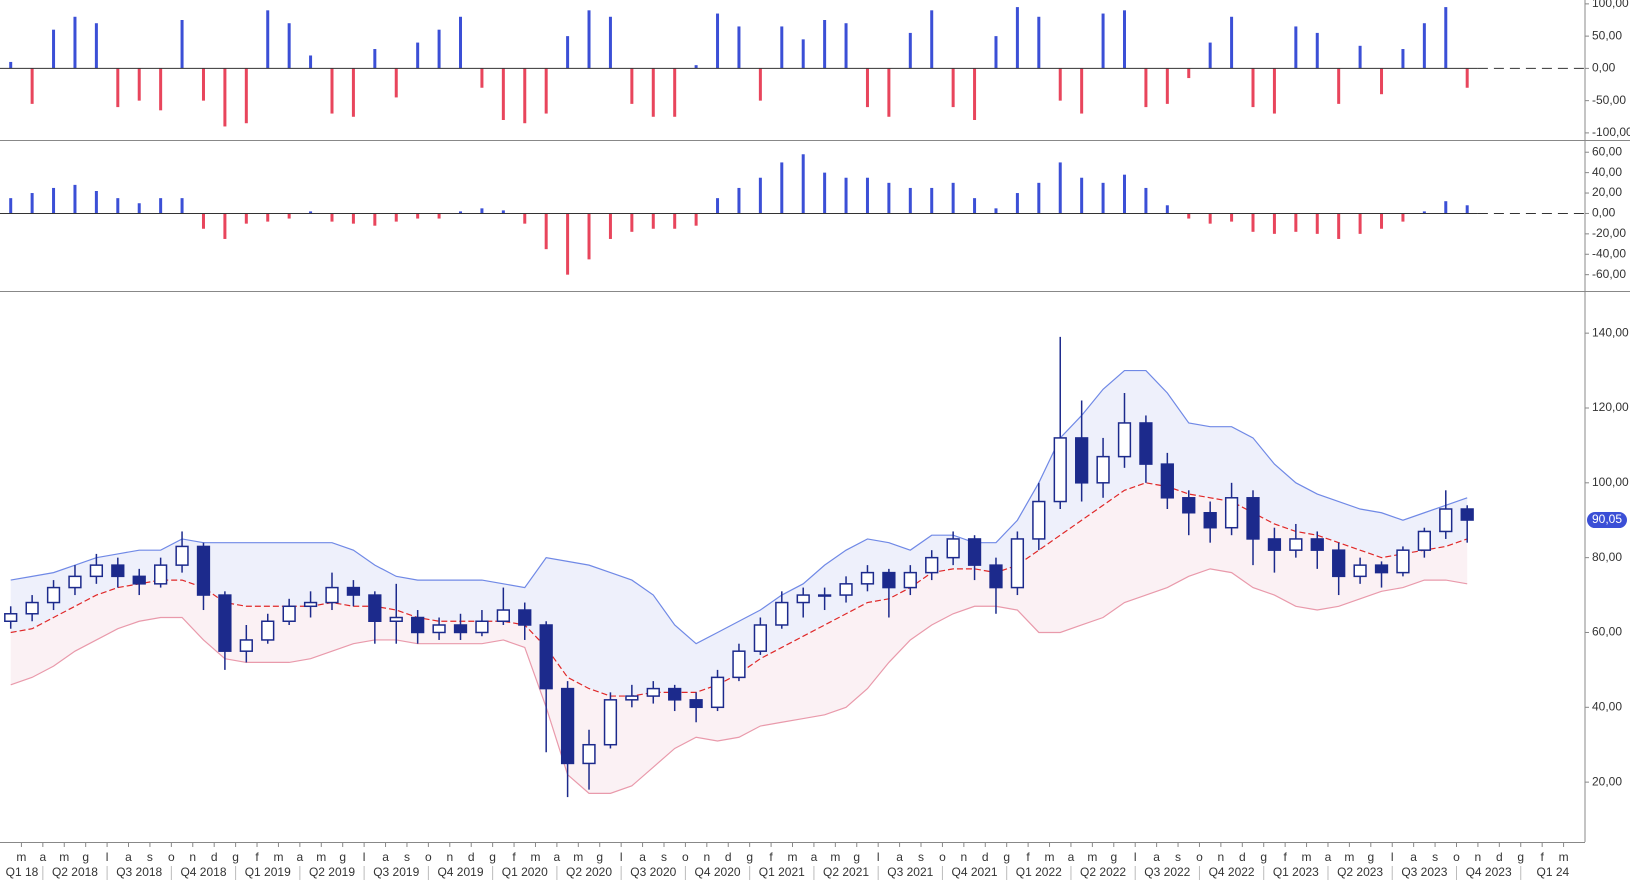  Describe the element at coordinates (1435, 857) in the screenshot. I see `x-tick-label: s` at that location.